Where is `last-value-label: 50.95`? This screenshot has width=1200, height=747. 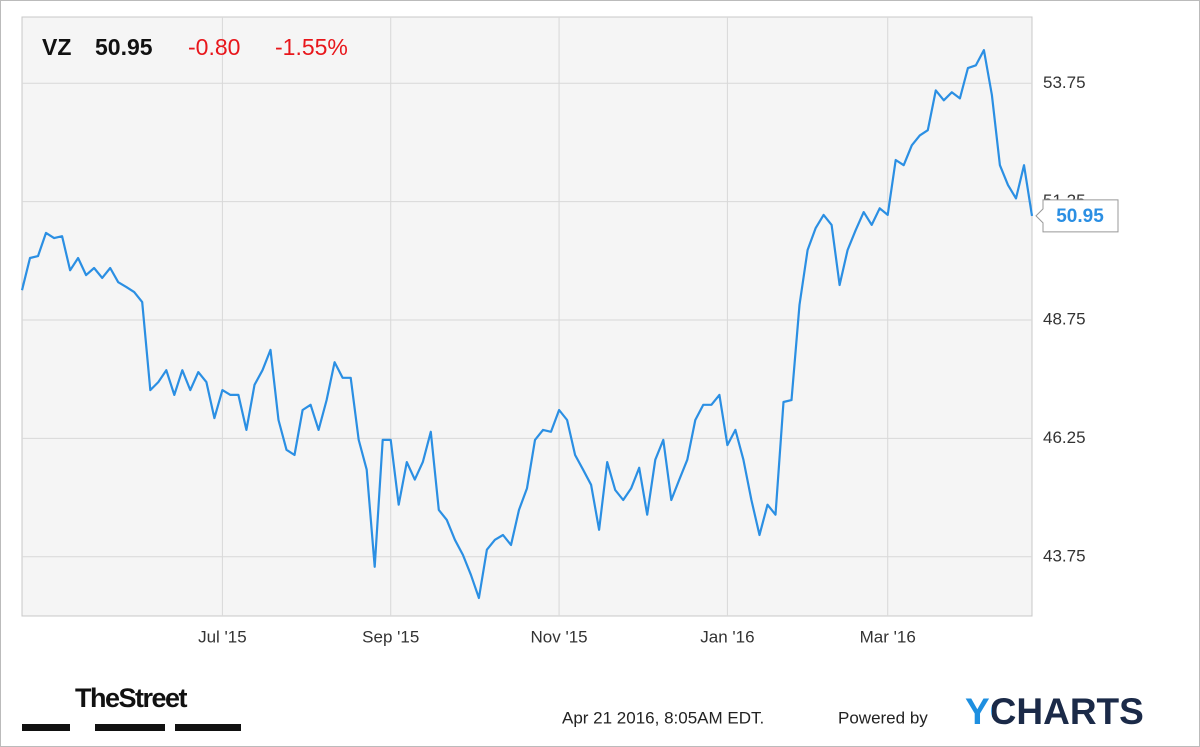 last-value-label: 50.95 is located at coordinates (1080, 216).